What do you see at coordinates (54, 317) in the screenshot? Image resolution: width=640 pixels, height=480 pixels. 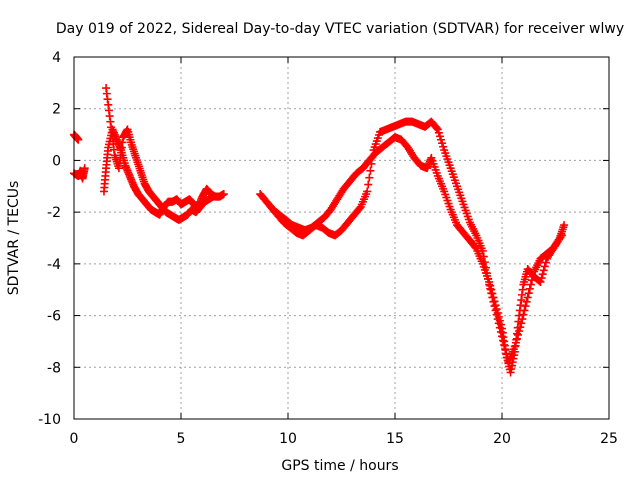 I see `y-tick-label: -6` at bounding box center [54, 317].